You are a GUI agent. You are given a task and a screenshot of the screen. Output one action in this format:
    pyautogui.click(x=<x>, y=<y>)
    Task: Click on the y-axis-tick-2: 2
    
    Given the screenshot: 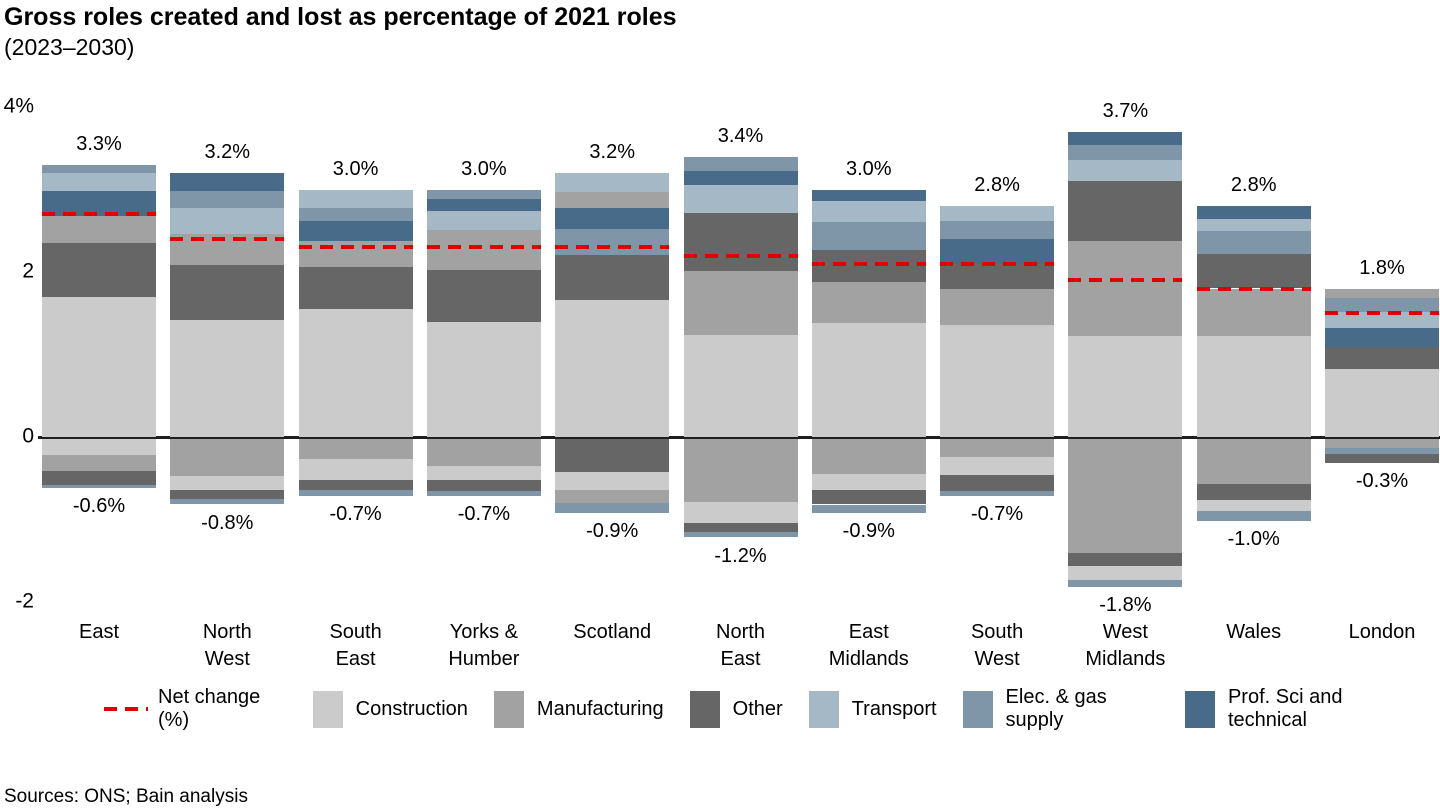 What is the action you would take?
    pyautogui.click(x=28, y=271)
    